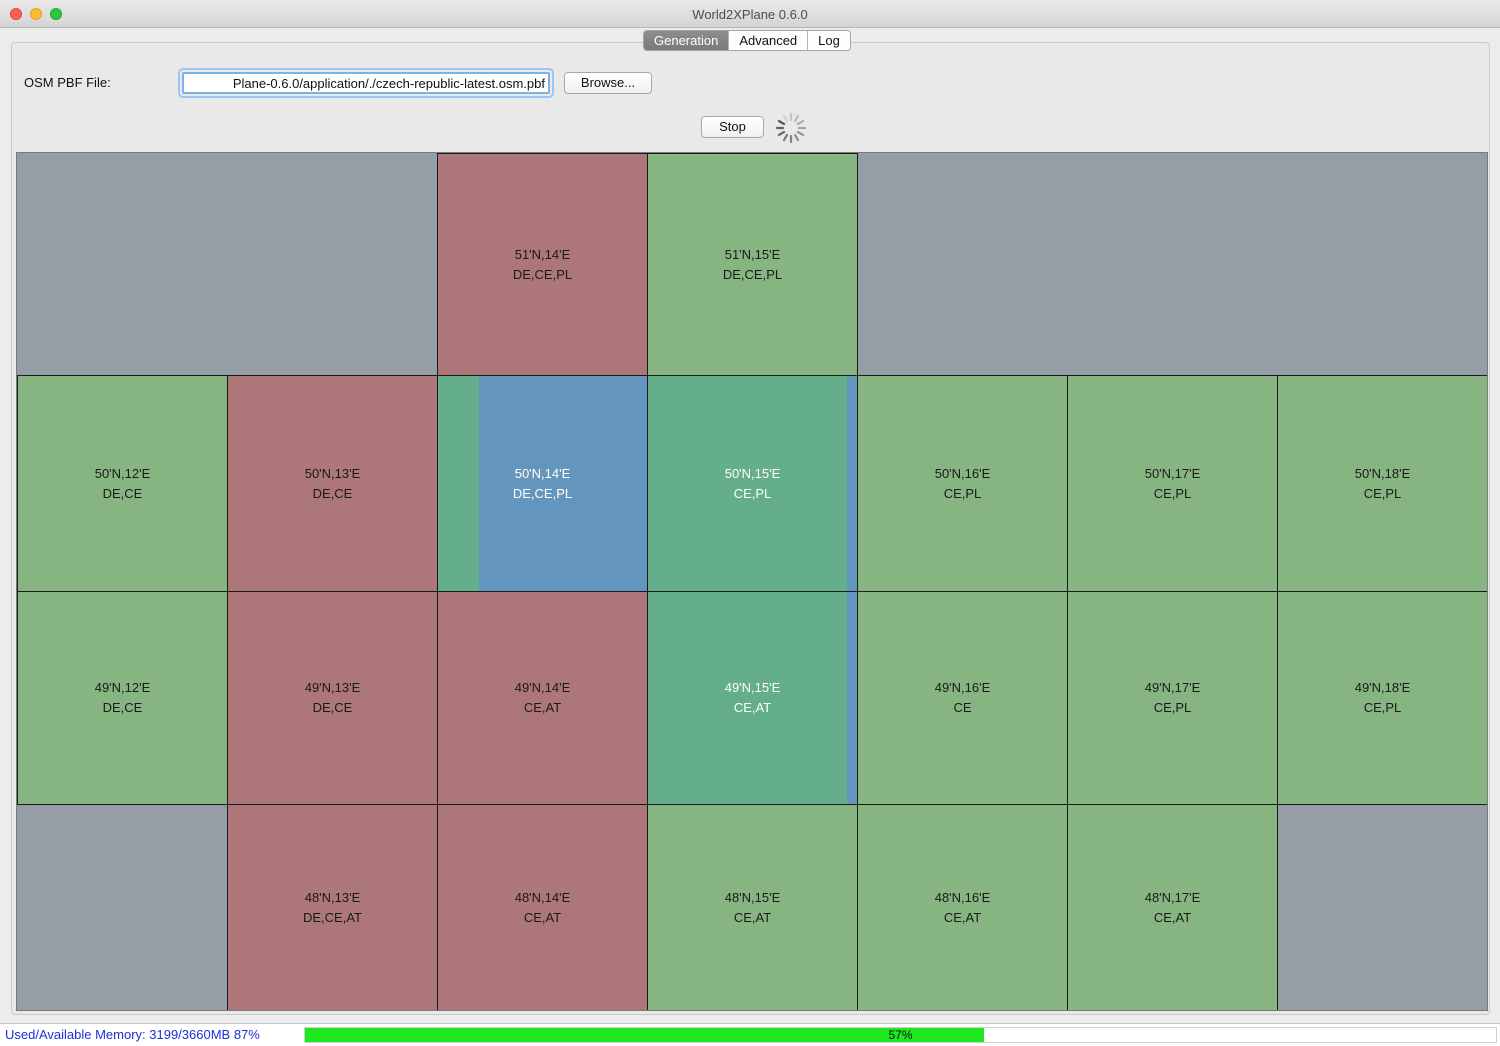 The width and height of the screenshot is (1500, 1046). What do you see at coordinates (1172, 483) in the screenshot?
I see `tile-50n17e: 50'N,17'E CE,PL` at bounding box center [1172, 483].